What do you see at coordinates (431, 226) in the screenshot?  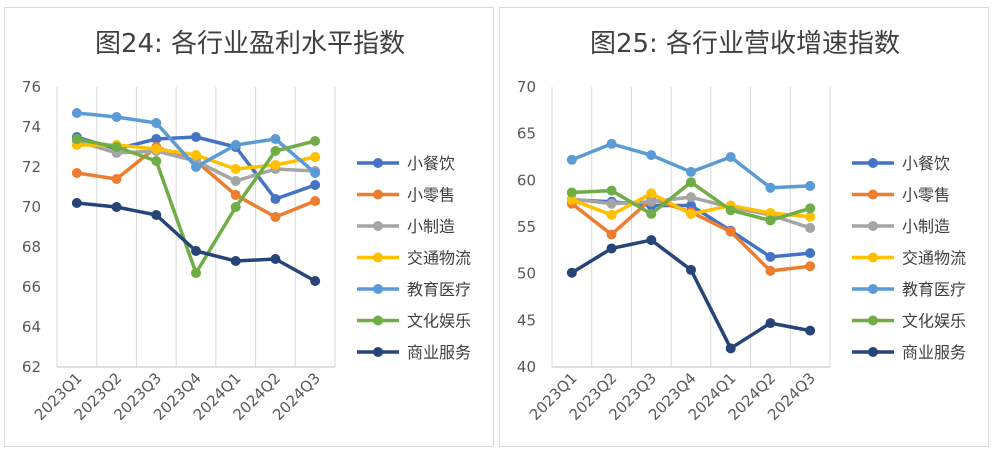 I see `legend-label: 小制造` at bounding box center [431, 226].